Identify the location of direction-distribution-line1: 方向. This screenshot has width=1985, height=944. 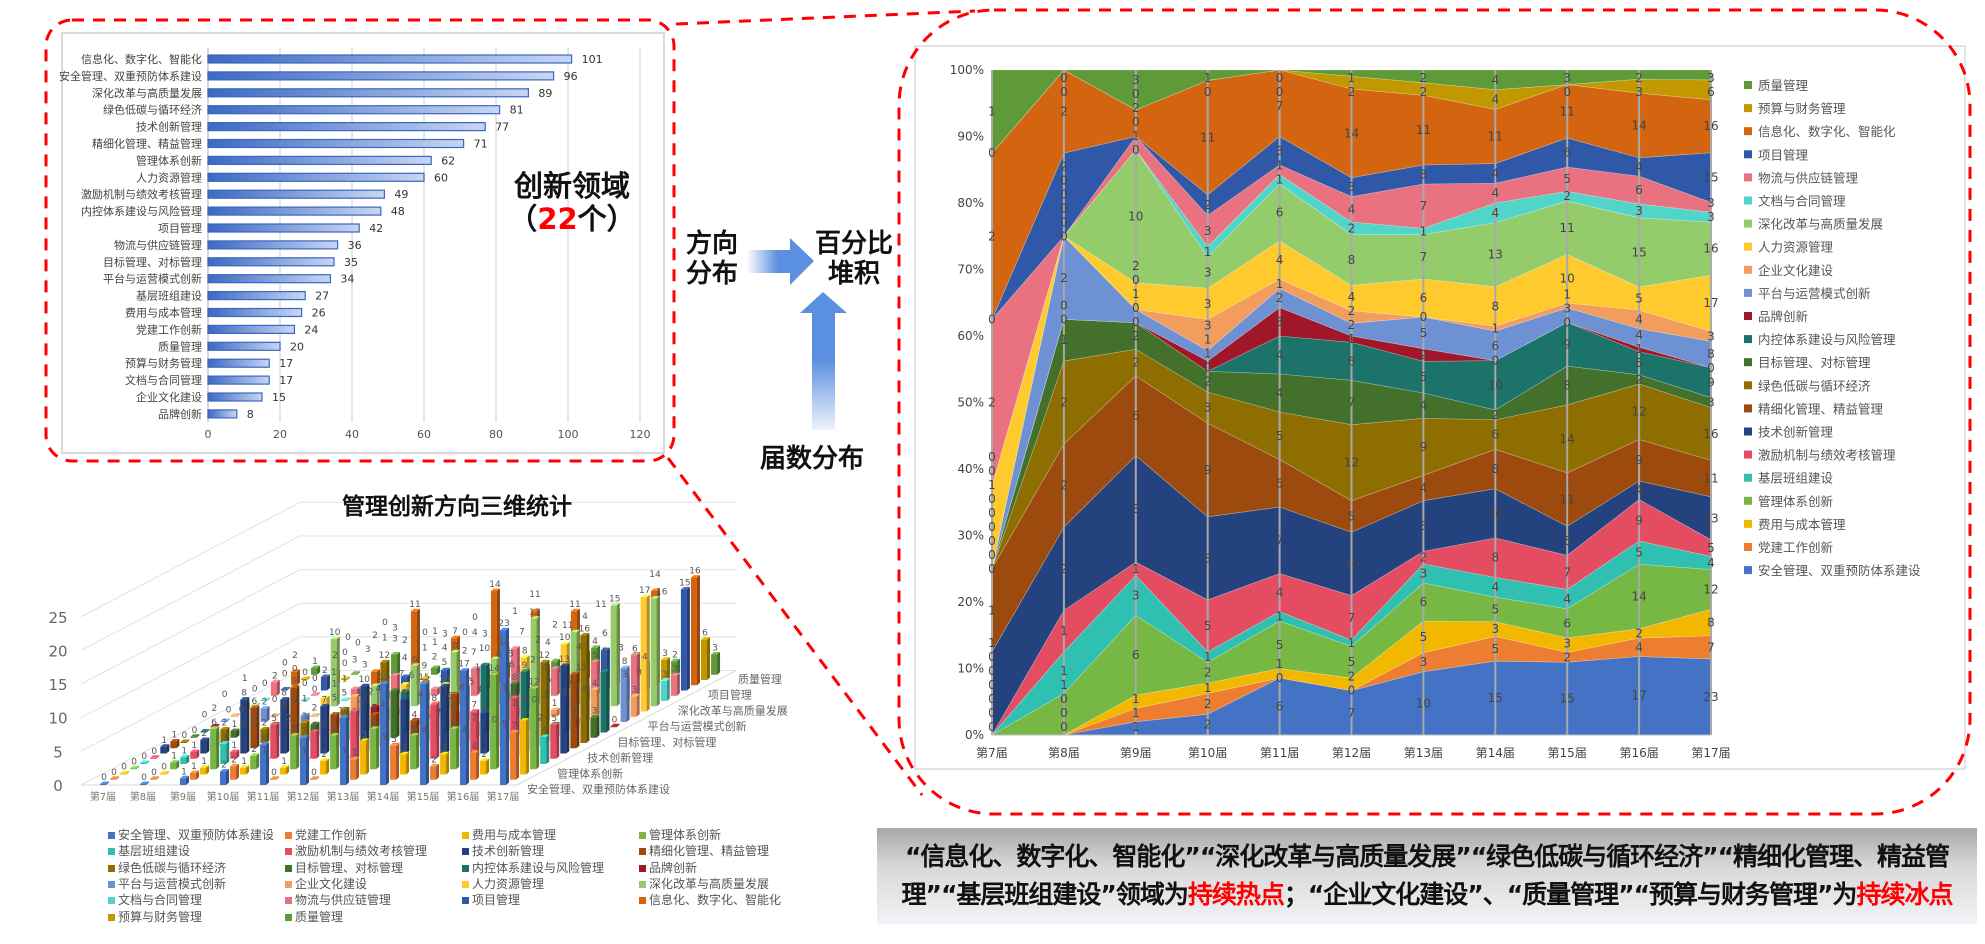
(711, 244).